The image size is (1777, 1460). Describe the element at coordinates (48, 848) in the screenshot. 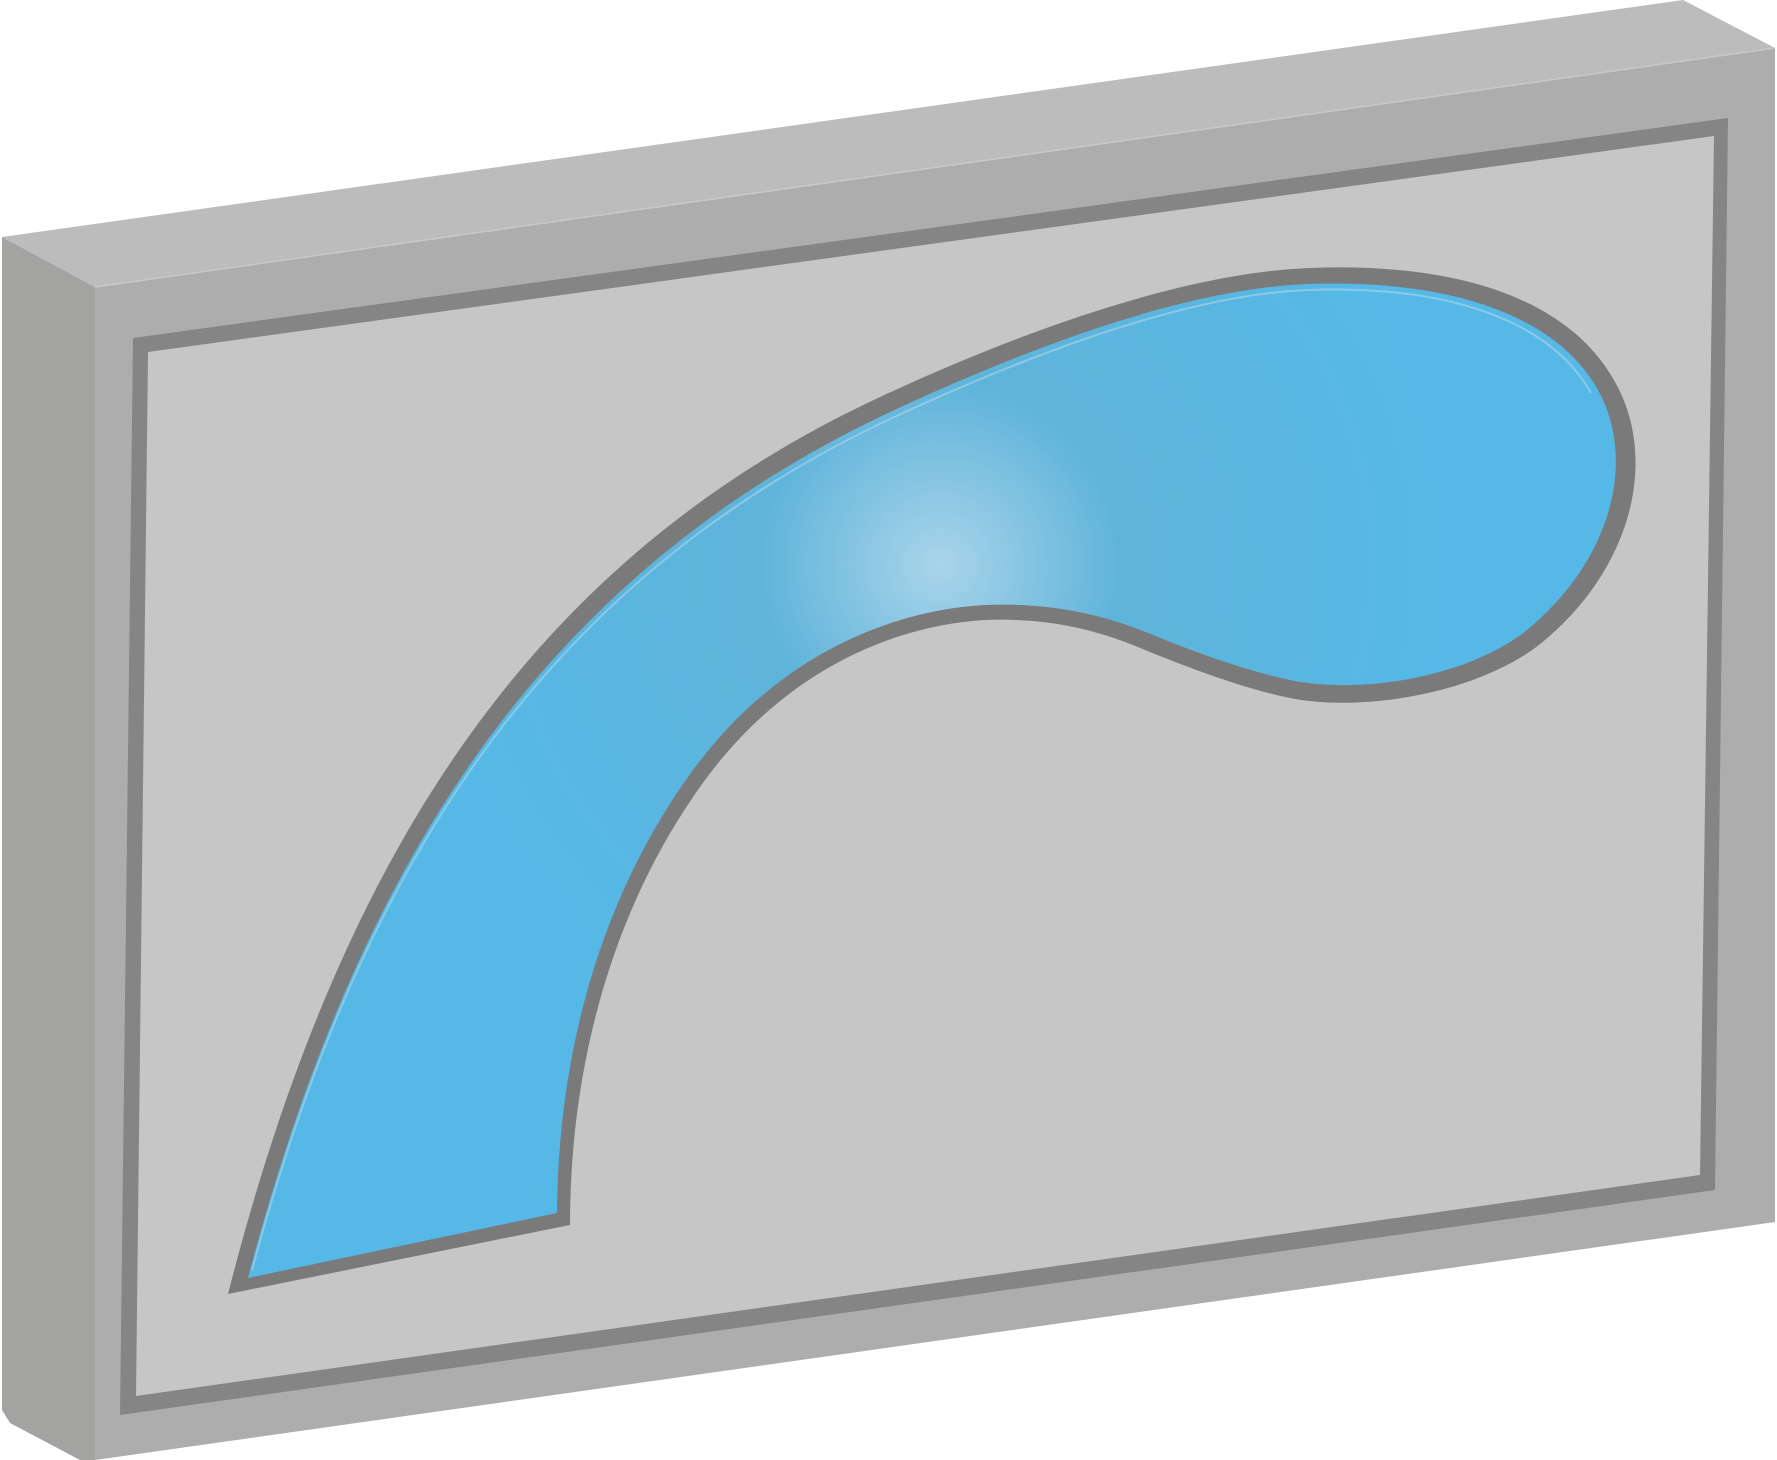

I see `frame-left-edge` at that location.